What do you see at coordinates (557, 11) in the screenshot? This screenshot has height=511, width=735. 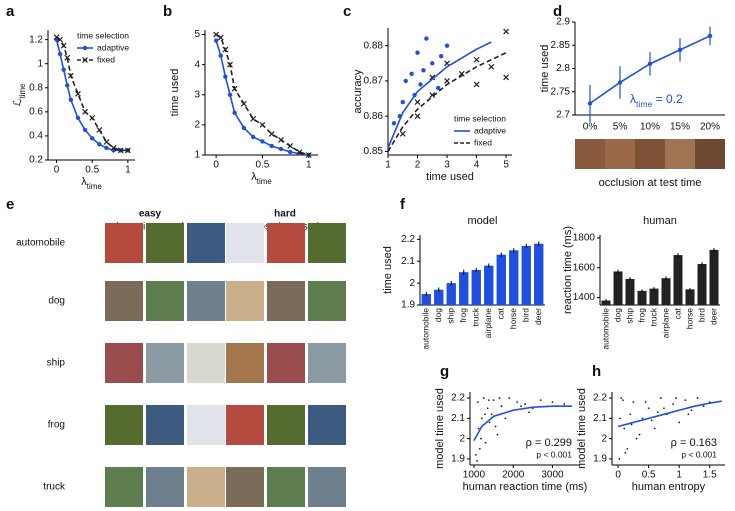 I see `panel-label: d` at bounding box center [557, 11].